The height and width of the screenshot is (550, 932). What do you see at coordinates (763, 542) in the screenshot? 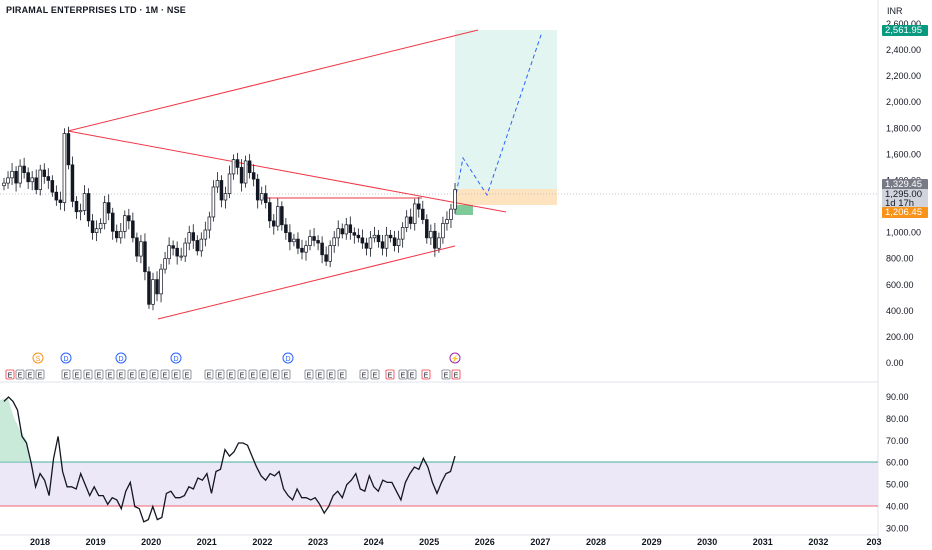
I see `time-tick-label: 2031` at bounding box center [763, 542].